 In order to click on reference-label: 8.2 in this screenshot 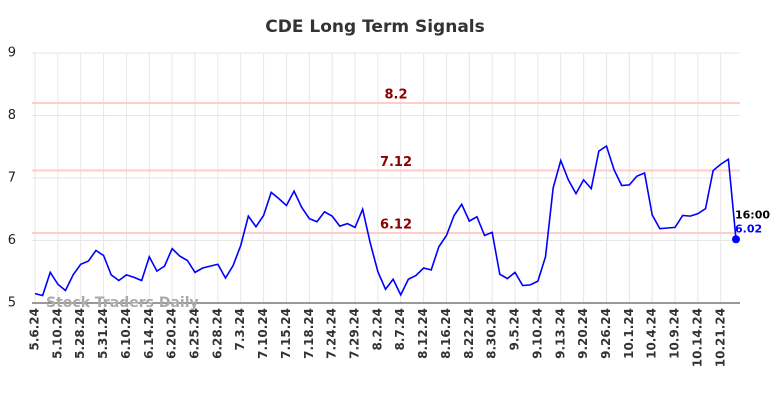, I will do `click(395, 95)`.